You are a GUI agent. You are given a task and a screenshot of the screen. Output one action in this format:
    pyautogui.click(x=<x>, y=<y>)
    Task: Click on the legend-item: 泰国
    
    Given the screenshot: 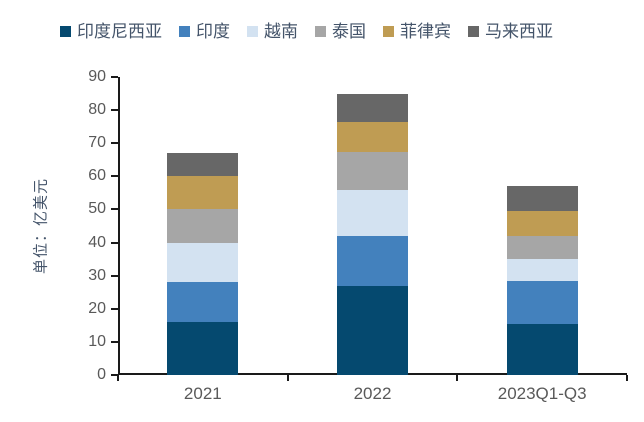 What is the action you would take?
    pyautogui.click(x=340, y=31)
    